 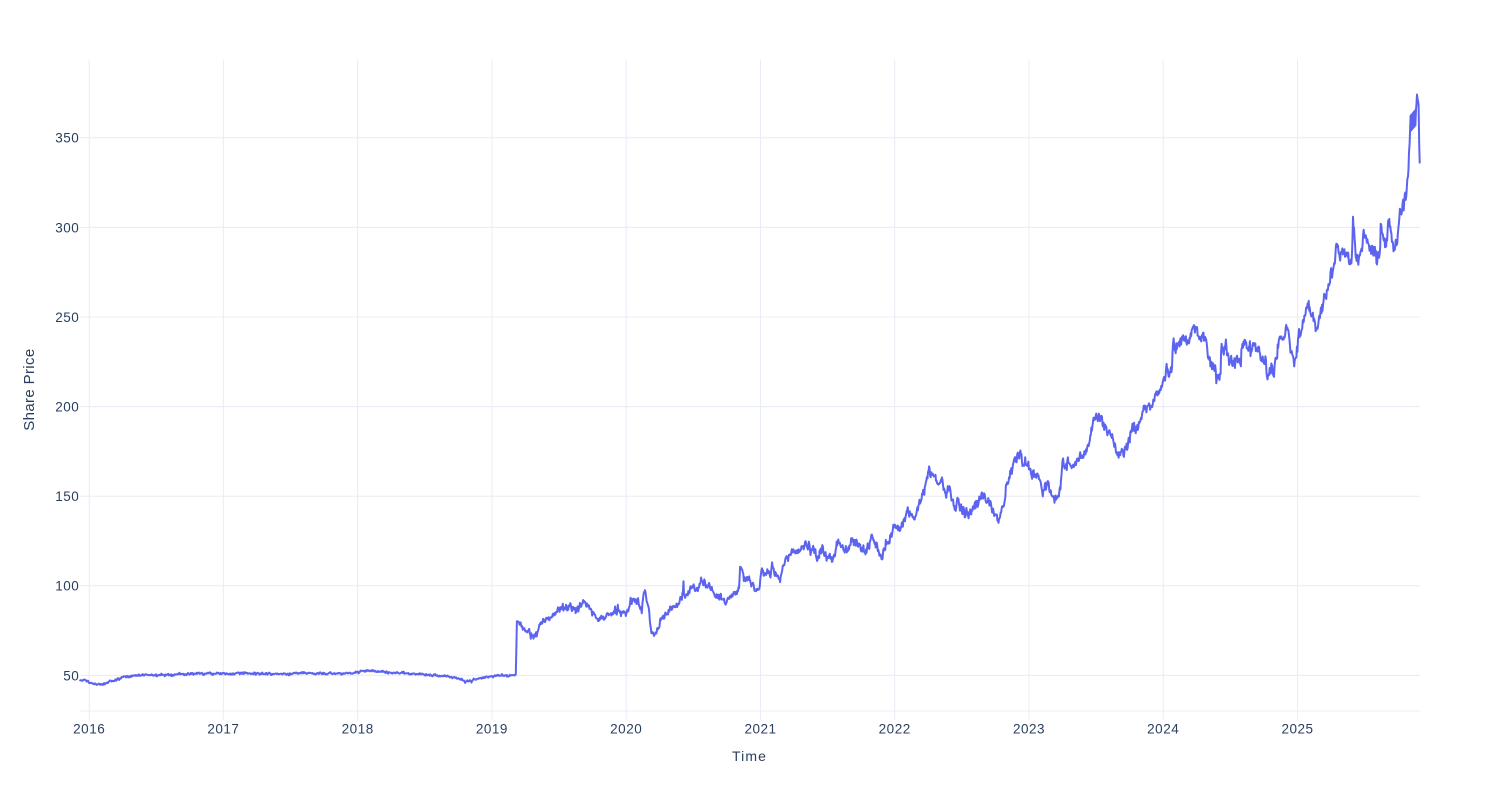 What do you see at coordinates (89, 728) in the screenshot?
I see `svg-text: 2016` at bounding box center [89, 728].